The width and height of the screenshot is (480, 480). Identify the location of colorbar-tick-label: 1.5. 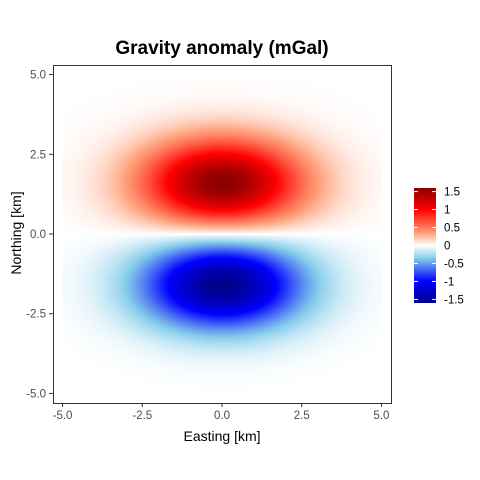
(452, 193).